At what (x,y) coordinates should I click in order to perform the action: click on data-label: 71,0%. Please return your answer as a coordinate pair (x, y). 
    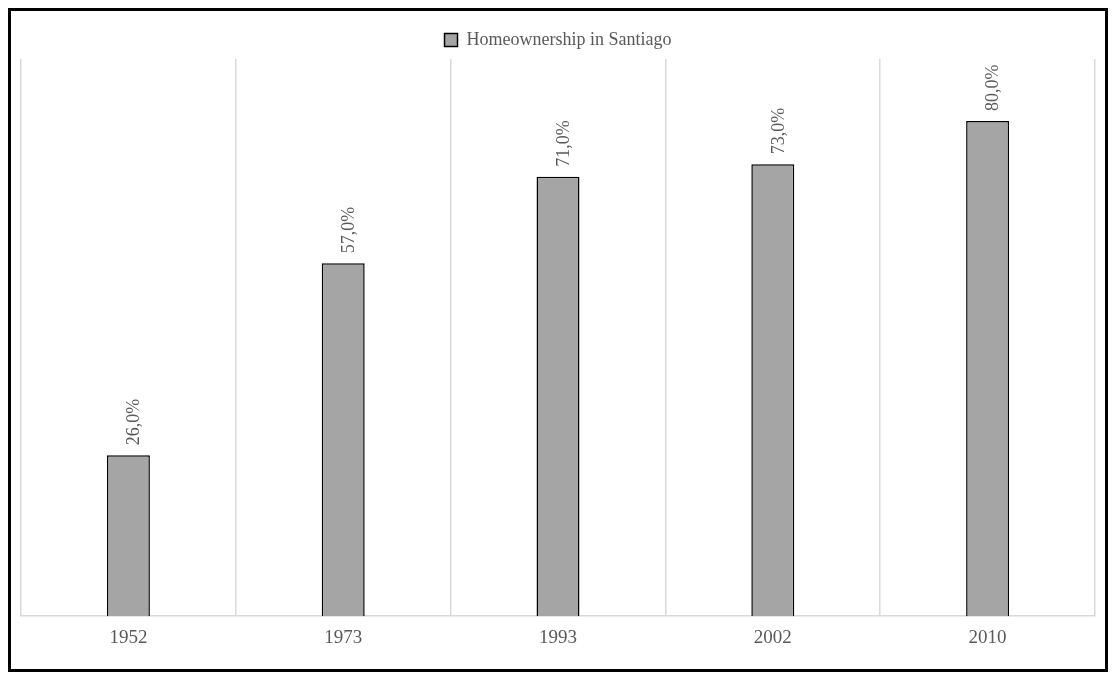
    Looking at the image, I should click on (562, 143).